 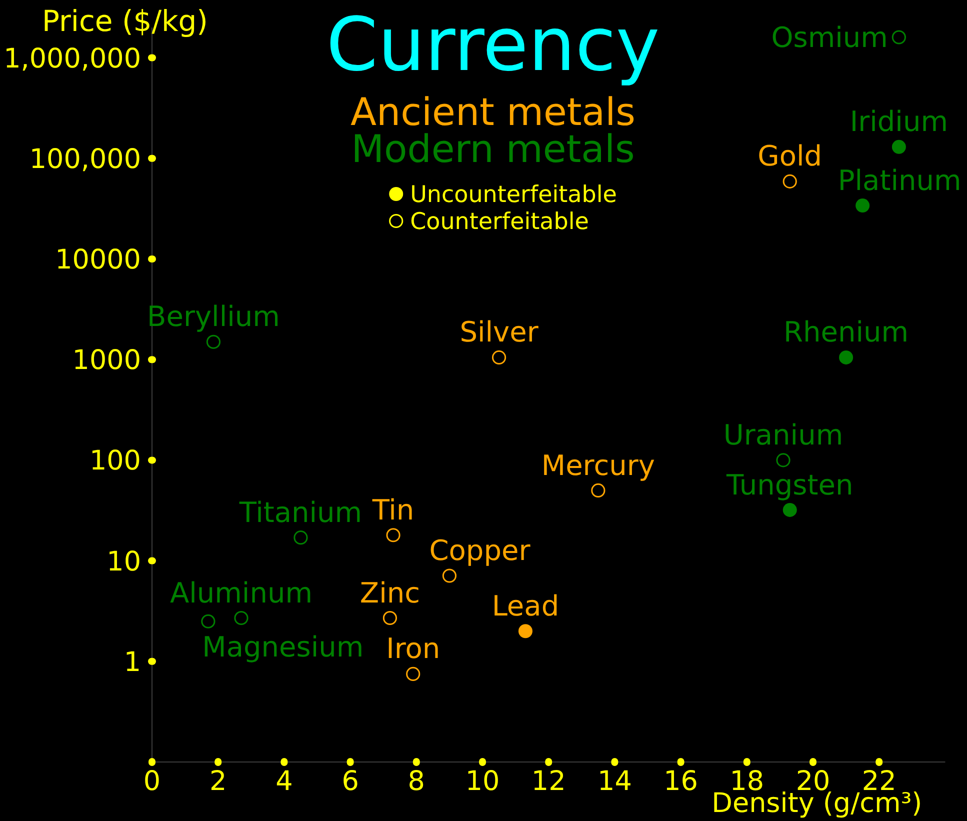 I want to click on annotation: Aluminum, so click(x=241, y=593).